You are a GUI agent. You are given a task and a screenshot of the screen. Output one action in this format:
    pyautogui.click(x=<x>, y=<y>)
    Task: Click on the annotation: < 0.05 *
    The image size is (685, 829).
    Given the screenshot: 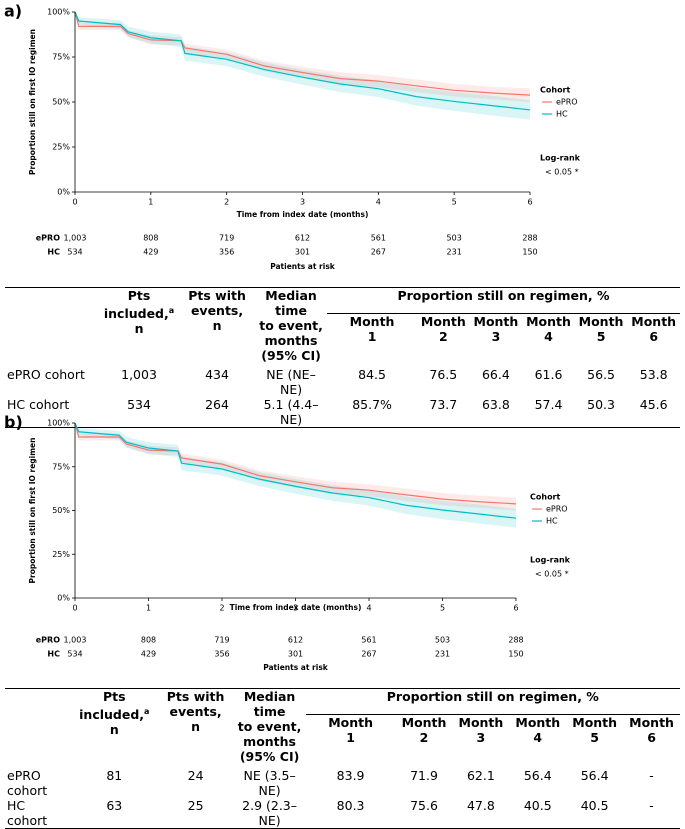 What is the action you would take?
    pyautogui.click(x=552, y=574)
    